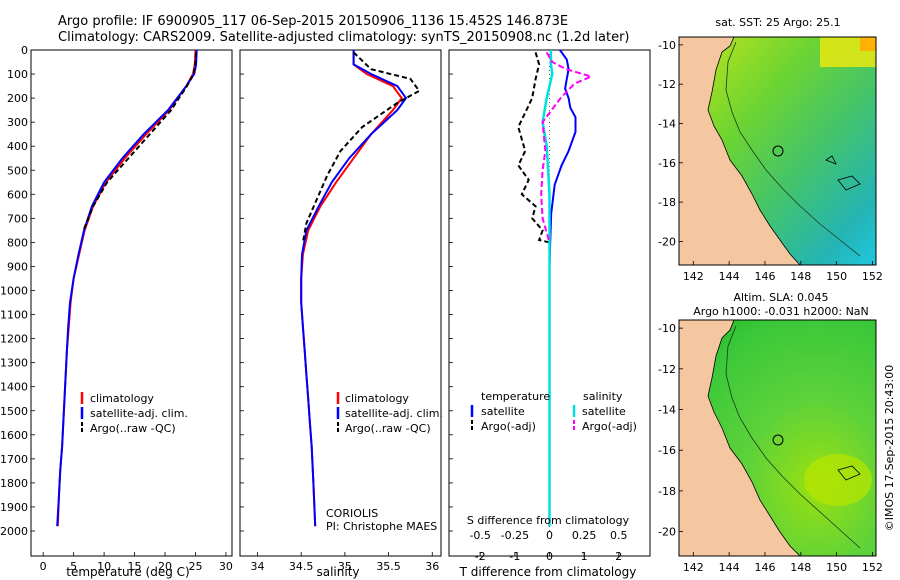  I want to click on depth-tick-label: 0, so click(24, 50).